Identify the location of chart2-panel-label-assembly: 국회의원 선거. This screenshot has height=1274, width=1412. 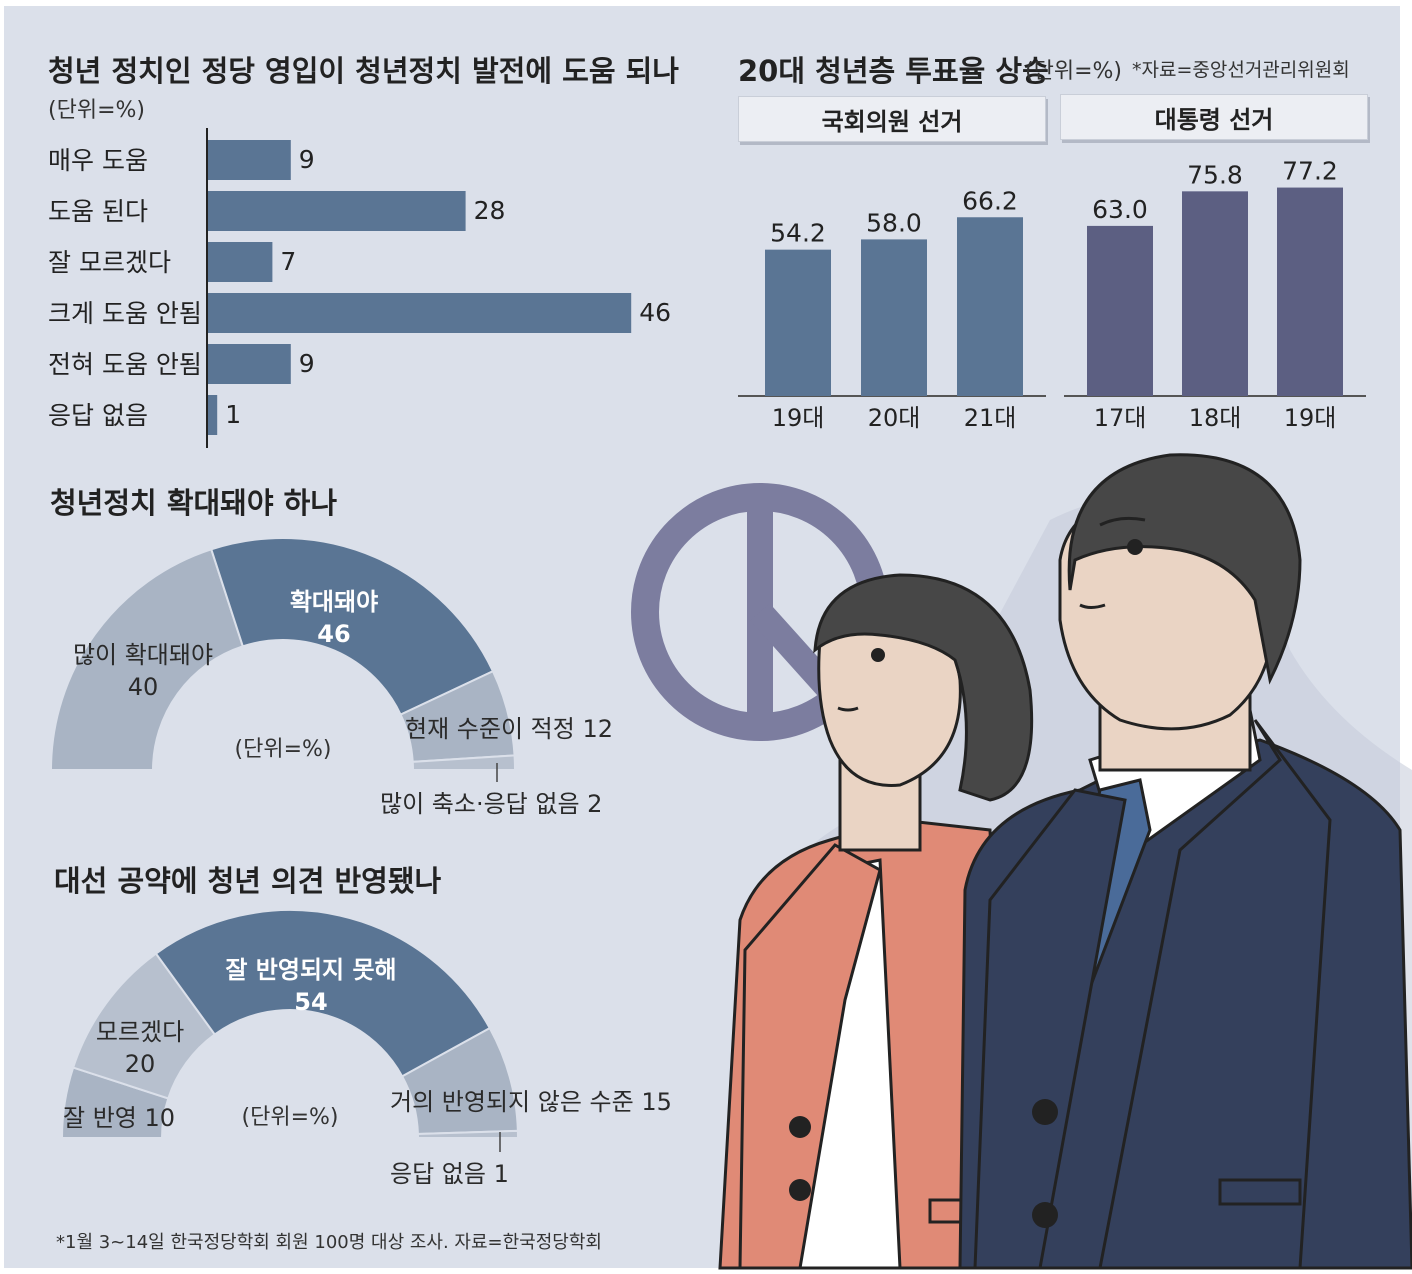
(892, 119).